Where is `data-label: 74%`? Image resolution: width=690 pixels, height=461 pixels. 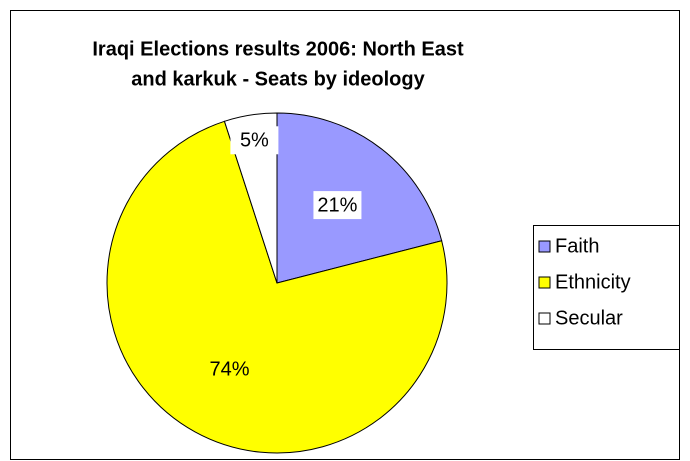
data-label: 74% is located at coordinates (229, 370).